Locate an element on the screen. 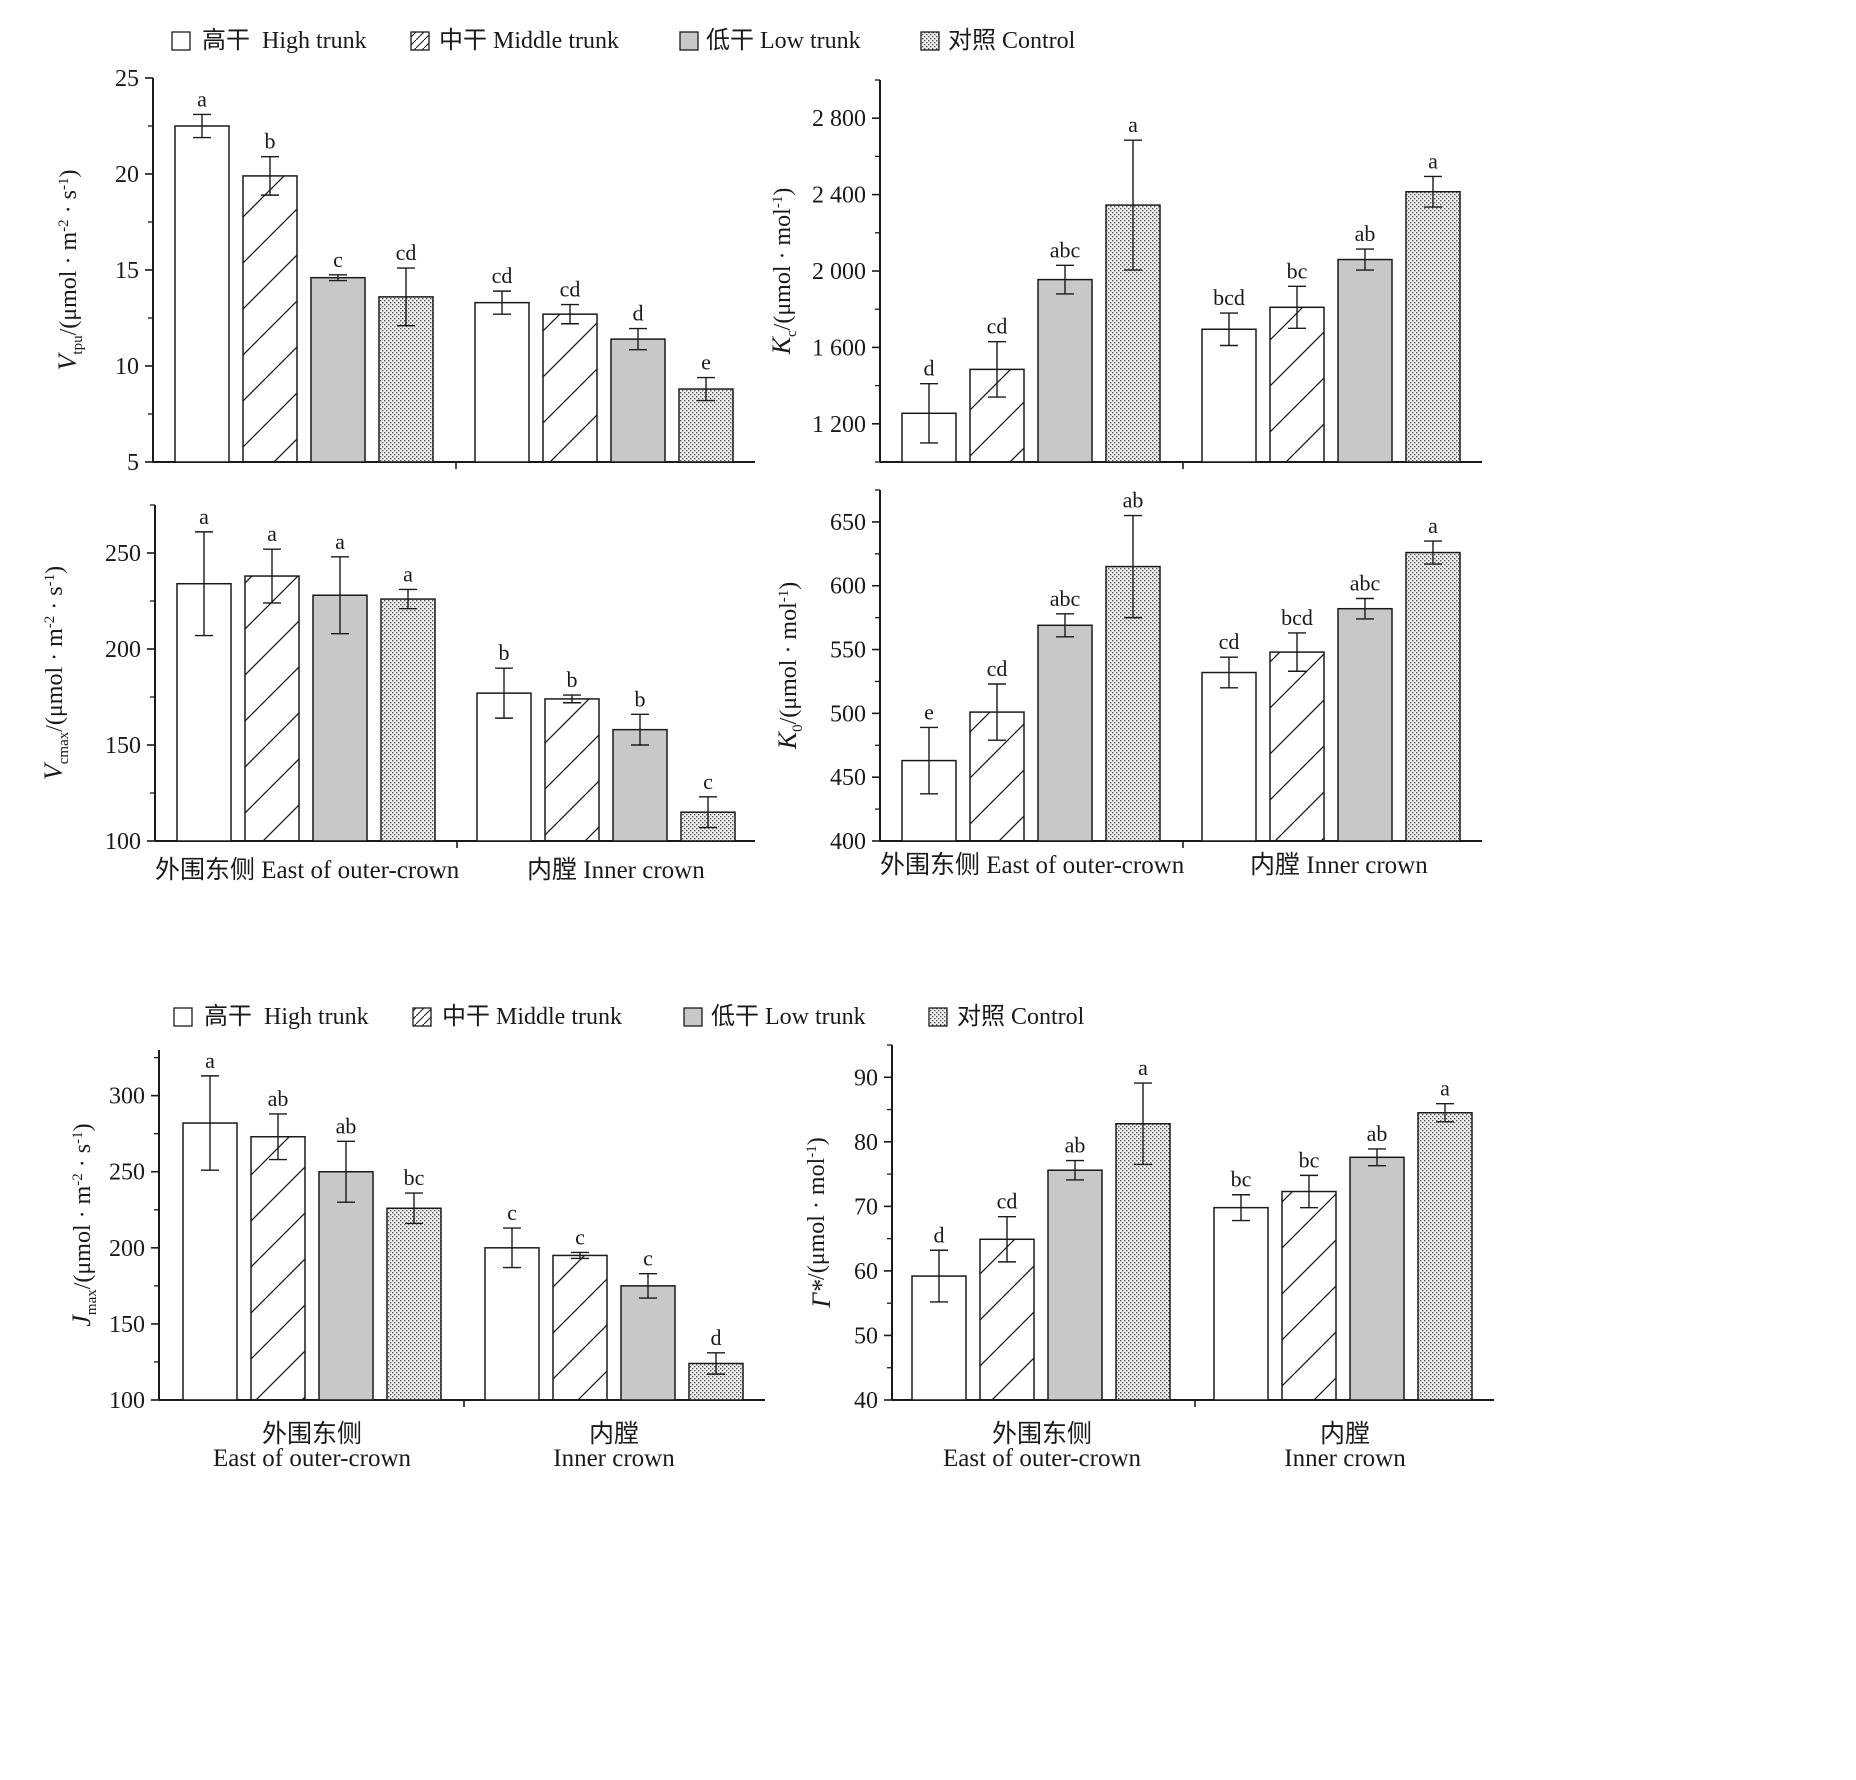  legend-label-control: 对照 Control is located at coordinates (1012, 40).